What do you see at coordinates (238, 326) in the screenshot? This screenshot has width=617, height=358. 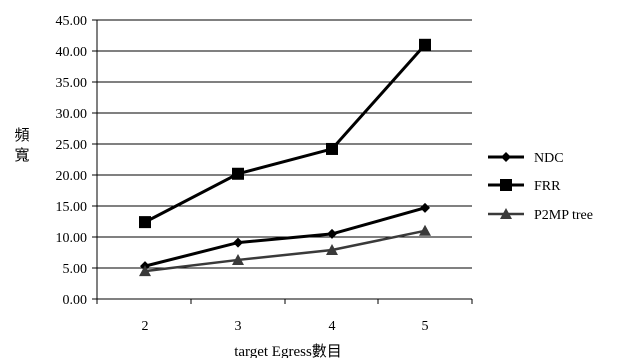 I see `x-tick-label: 3` at bounding box center [238, 326].